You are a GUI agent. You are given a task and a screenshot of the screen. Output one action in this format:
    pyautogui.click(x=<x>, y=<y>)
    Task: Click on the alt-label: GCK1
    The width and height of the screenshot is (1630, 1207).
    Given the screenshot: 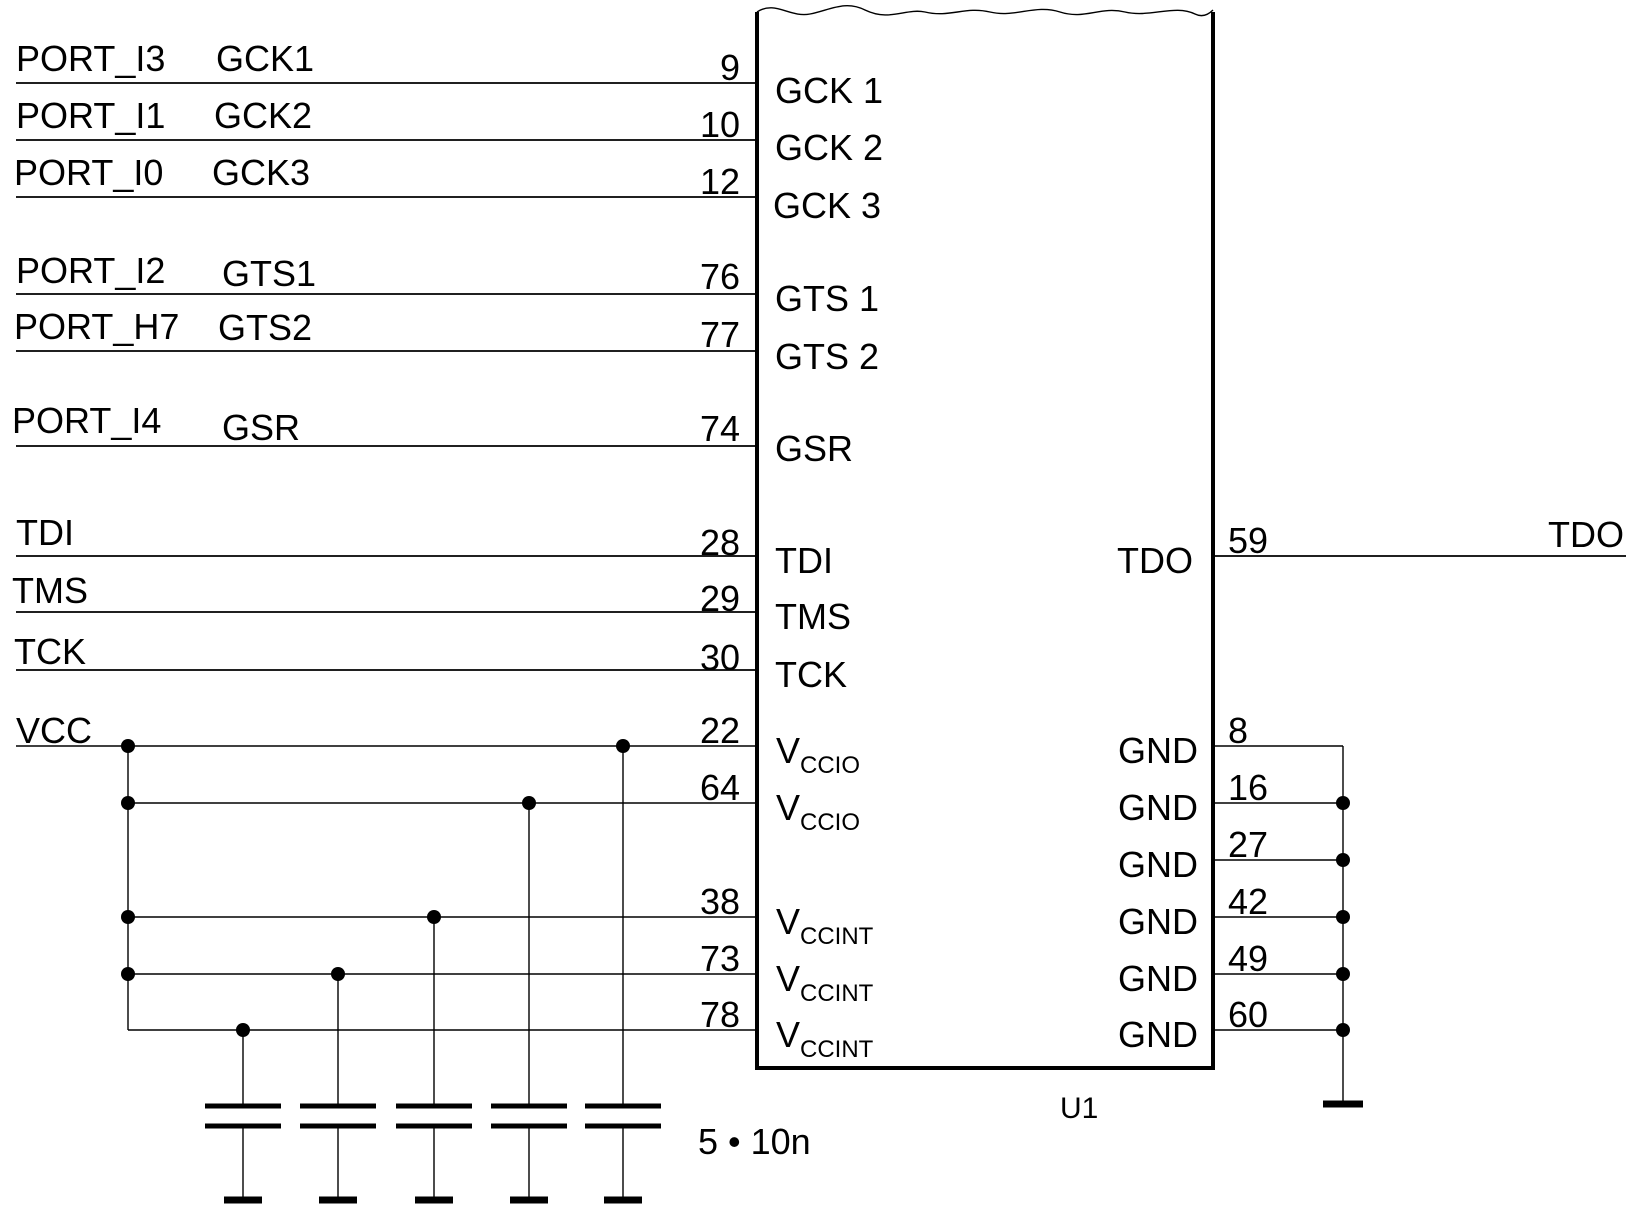 What is the action you would take?
    pyautogui.click(x=265, y=58)
    